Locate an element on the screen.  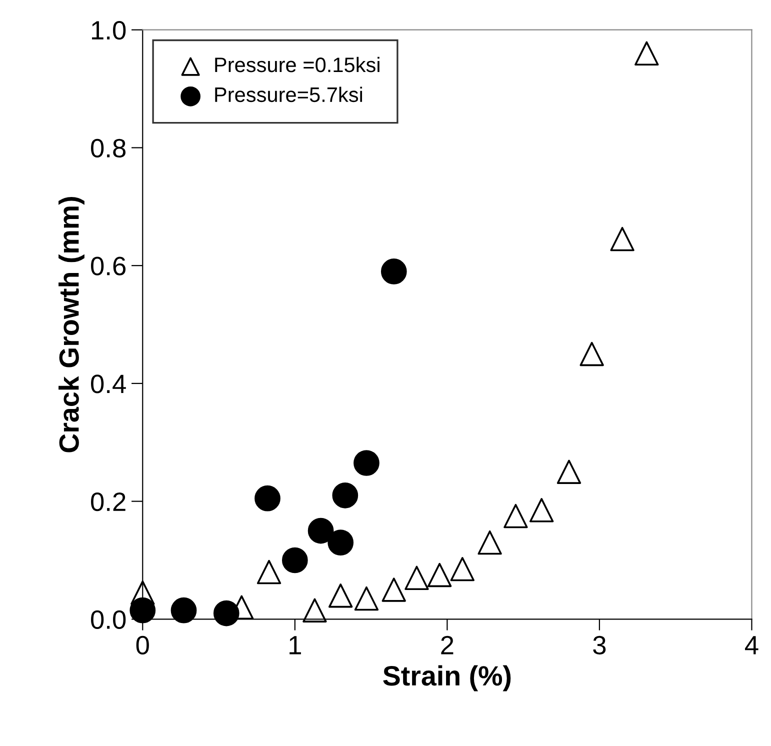
y-axis-title: Crack Growth (mm) is located at coordinates (71, 324).